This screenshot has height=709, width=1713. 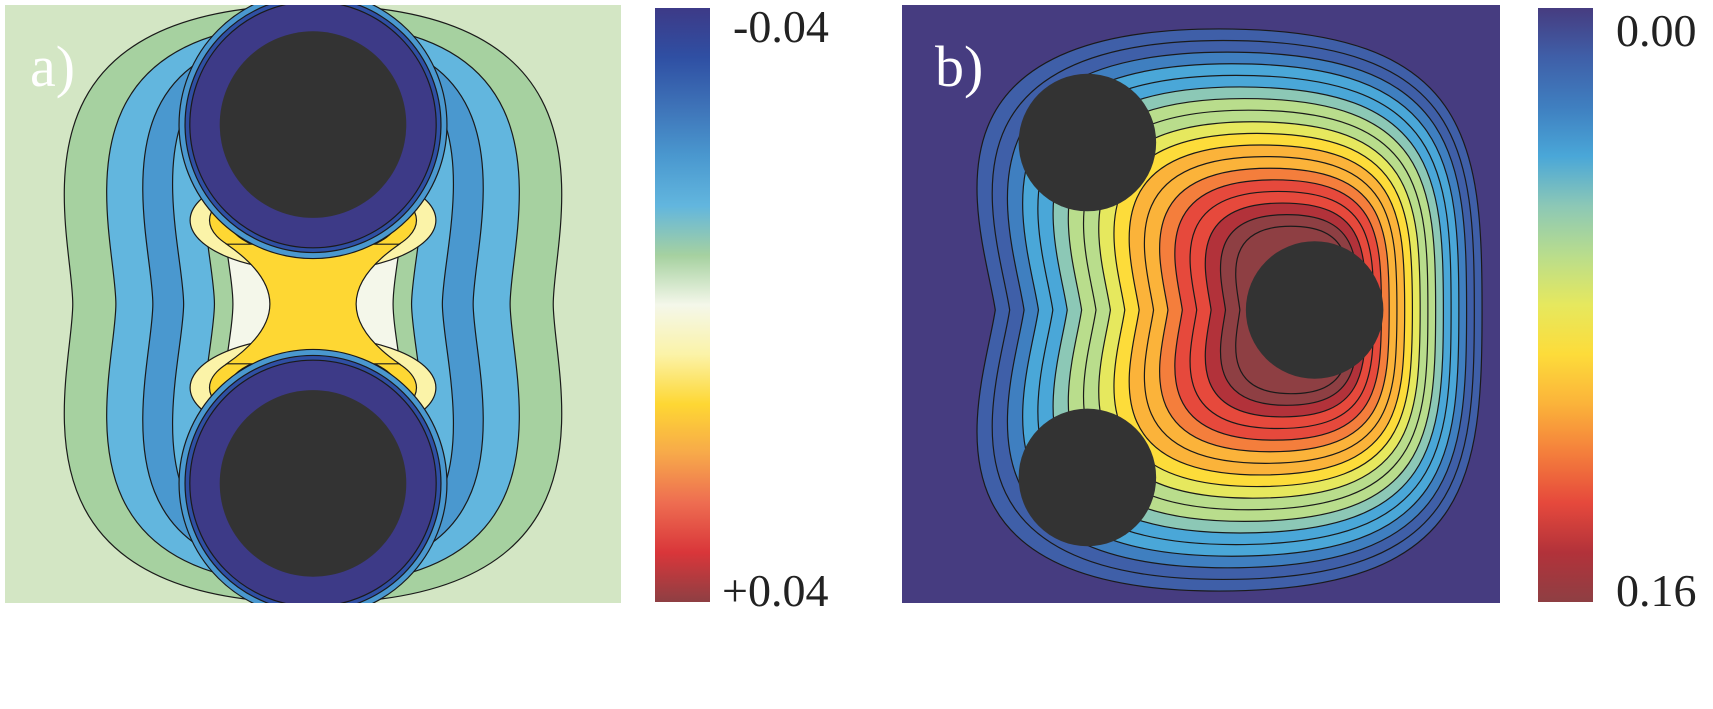 I want to click on panel-label-b: b), so click(x=959, y=66).